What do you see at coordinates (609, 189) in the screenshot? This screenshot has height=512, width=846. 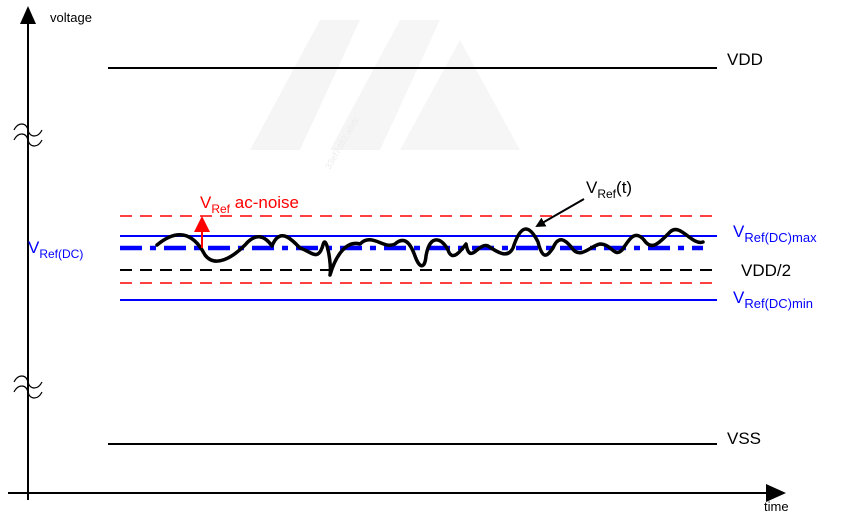 I see `vref-t-label: VRef(t)` at bounding box center [609, 189].